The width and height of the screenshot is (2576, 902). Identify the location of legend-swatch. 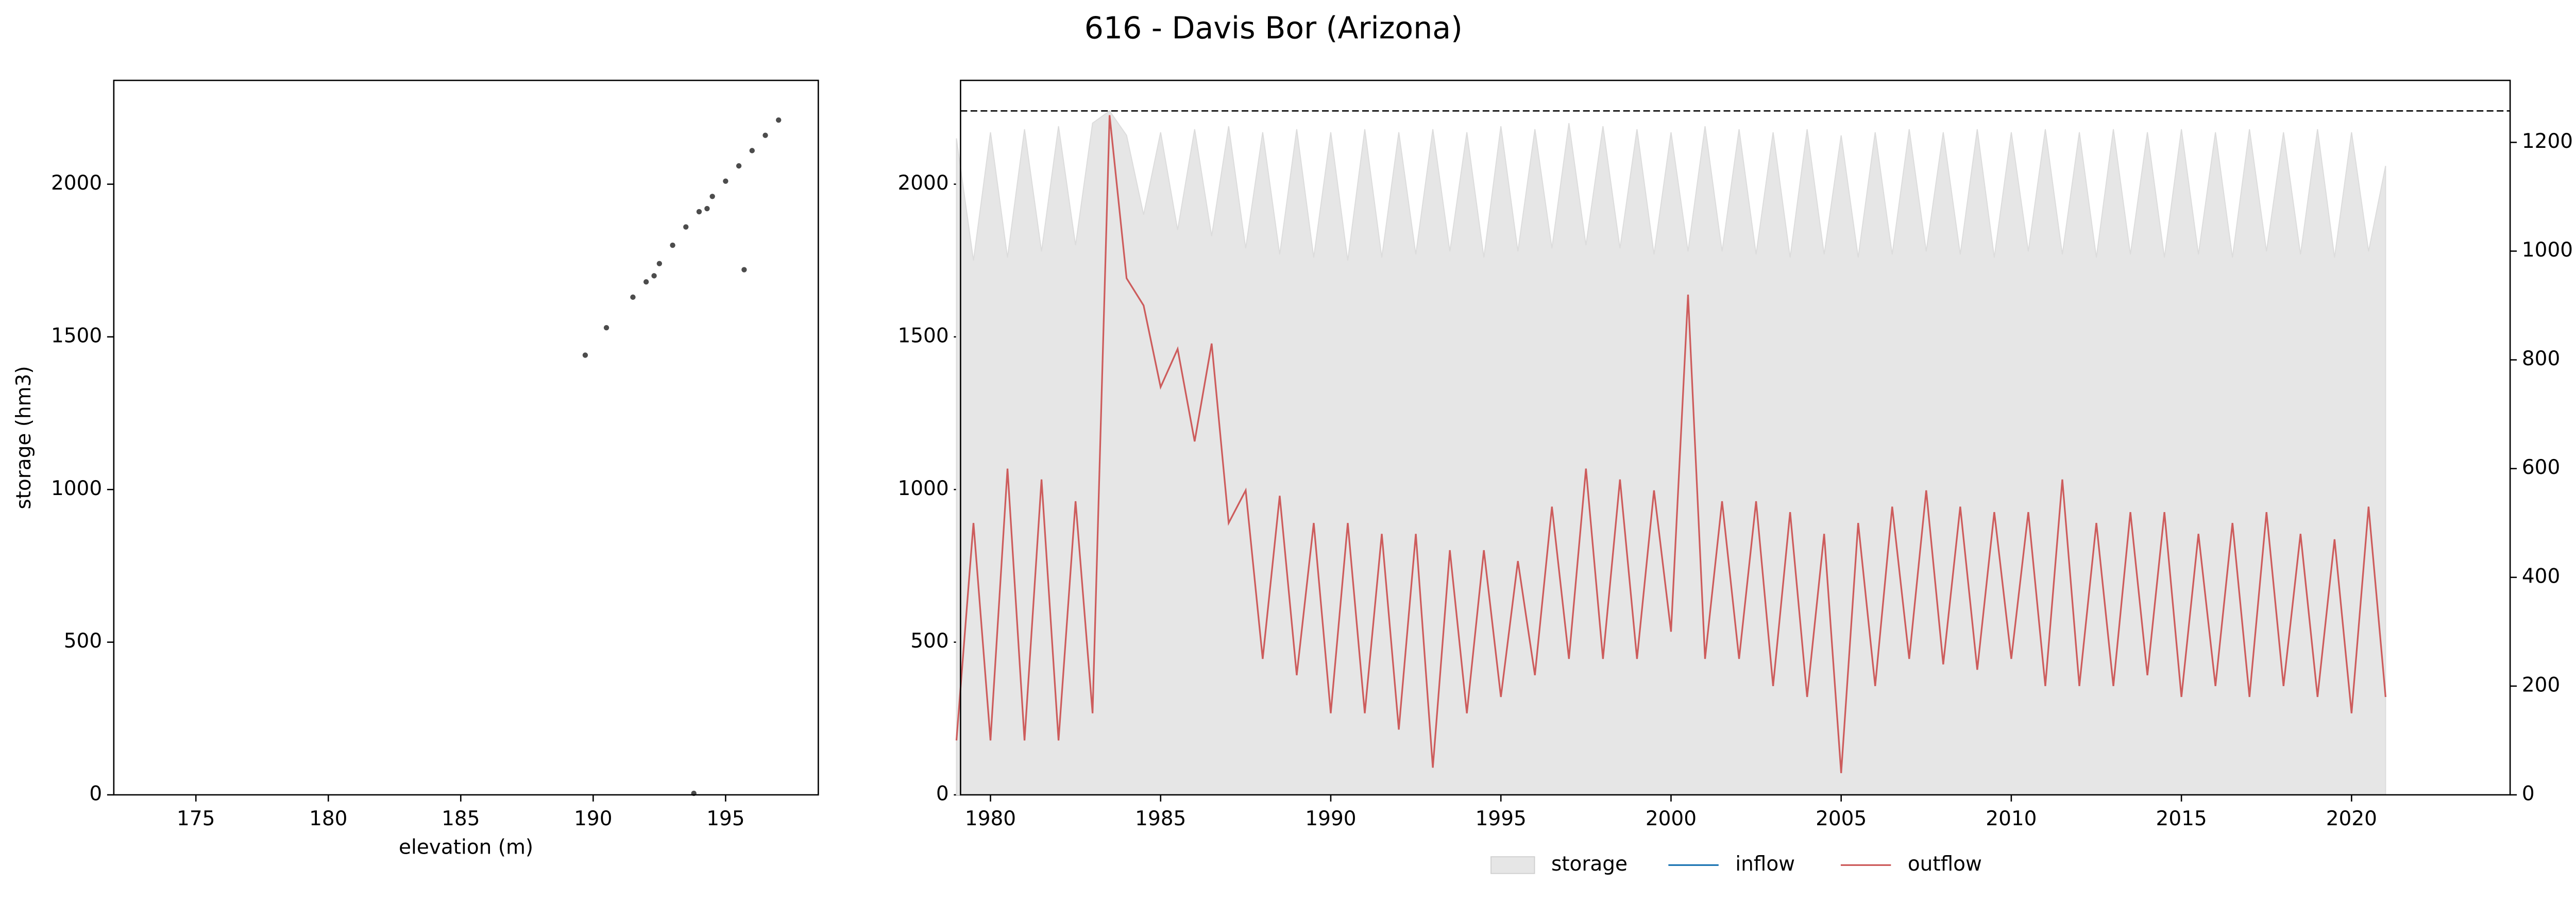
(1512, 865).